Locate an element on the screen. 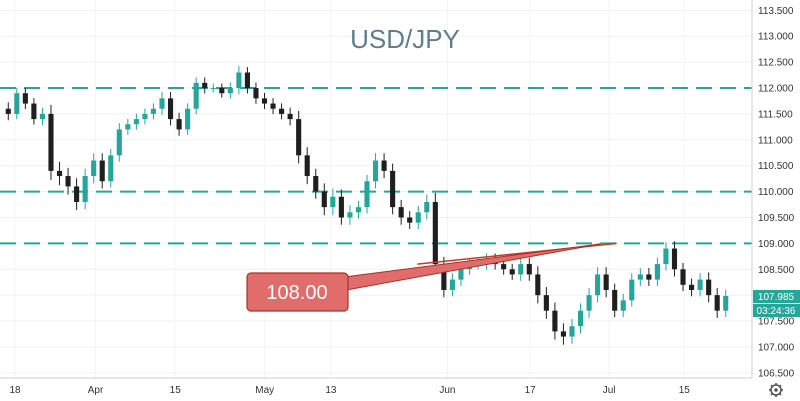  x-tick-label: May is located at coordinates (264, 390).